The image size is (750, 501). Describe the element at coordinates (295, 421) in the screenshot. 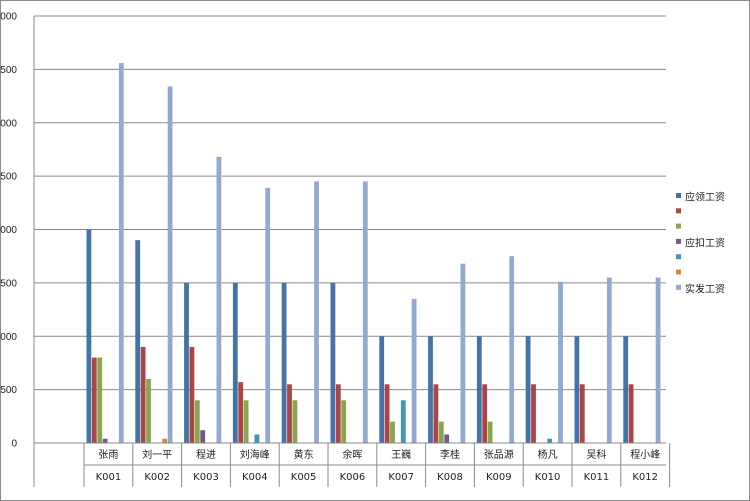

I see `bar-K005-s2` at that location.